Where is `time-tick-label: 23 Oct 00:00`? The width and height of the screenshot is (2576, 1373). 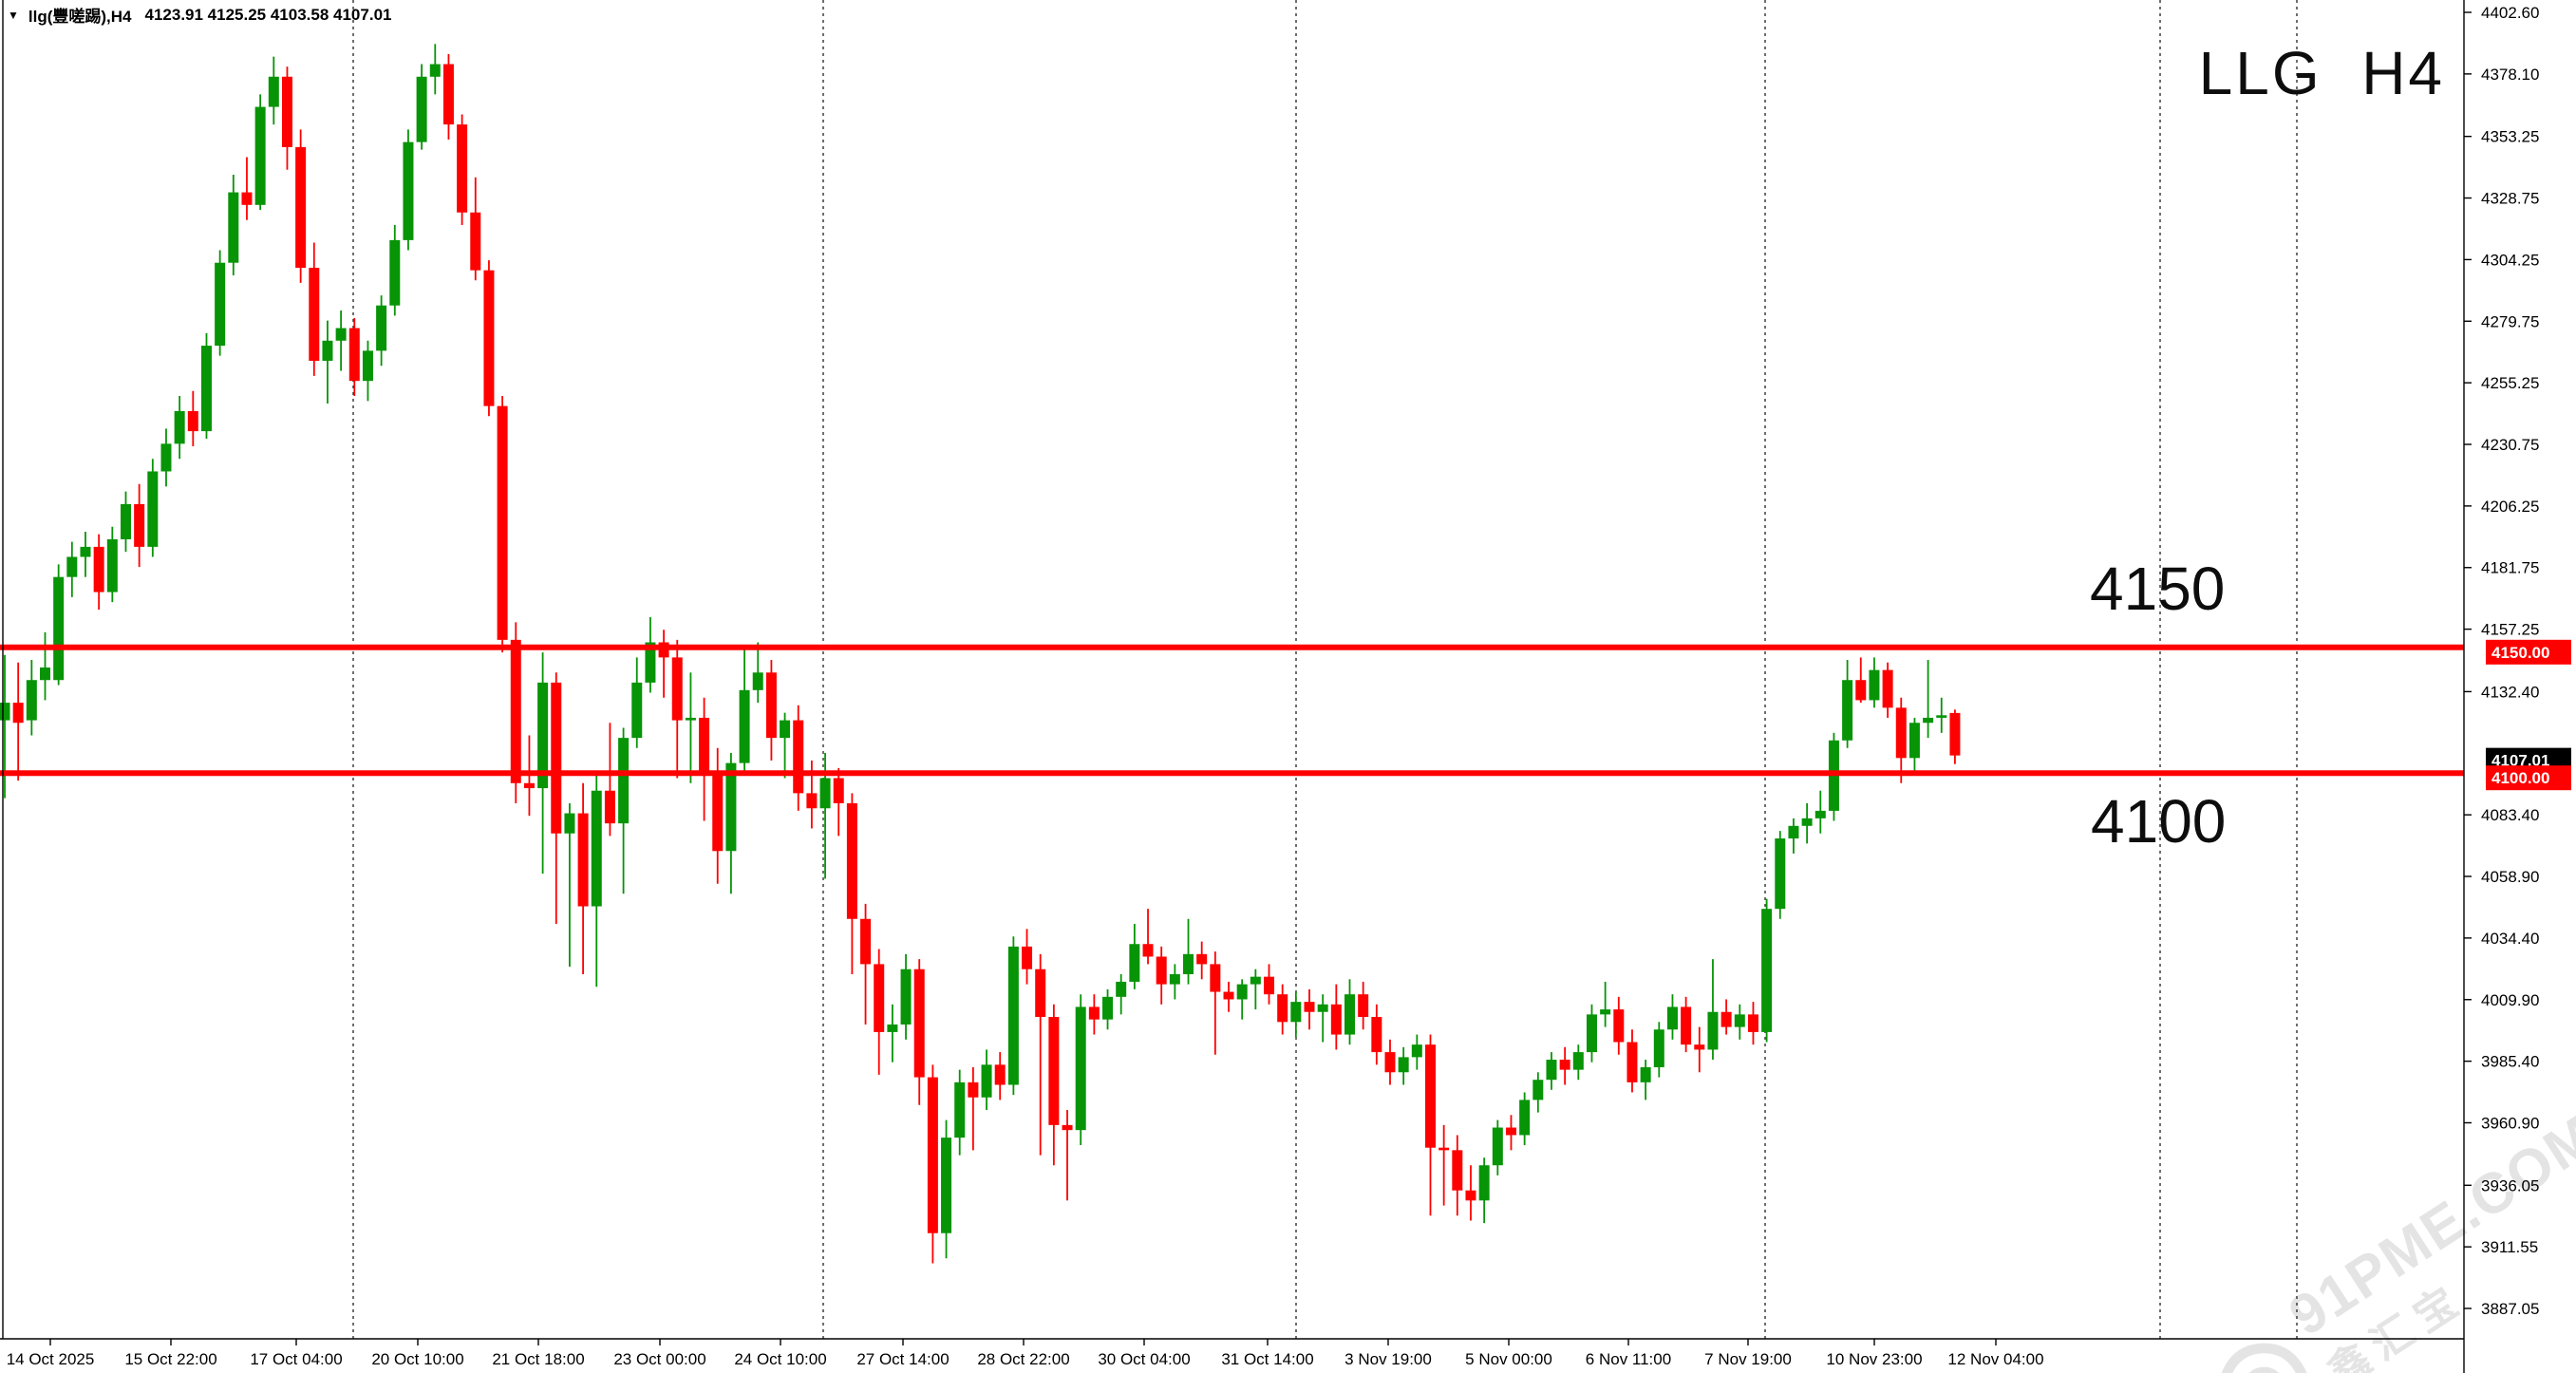 time-tick-label: 23 Oct 00:00 is located at coordinates (659, 1359).